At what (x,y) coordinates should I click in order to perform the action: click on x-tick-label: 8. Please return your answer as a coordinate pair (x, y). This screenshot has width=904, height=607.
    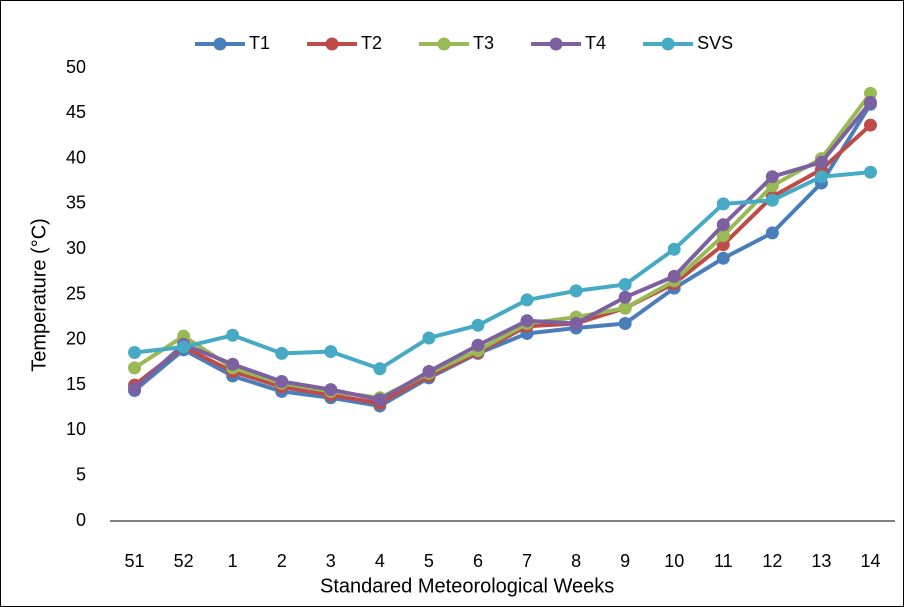
    Looking at the image, I should click on (576, 561).